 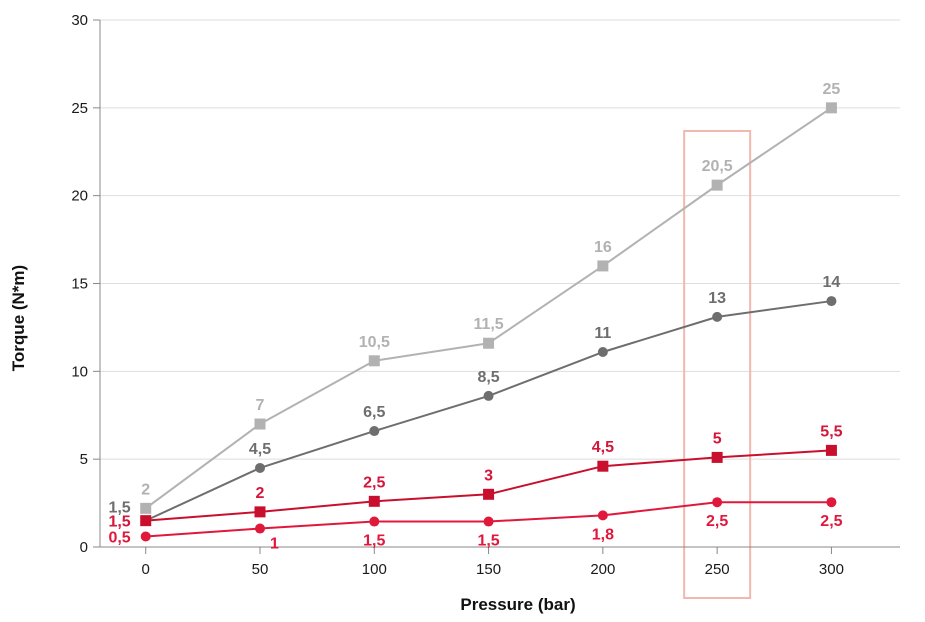 What do you see at coordinates (79, 20) in the screenshot?
I see `y-tick-label: 30` at bounding box center [79, 20].